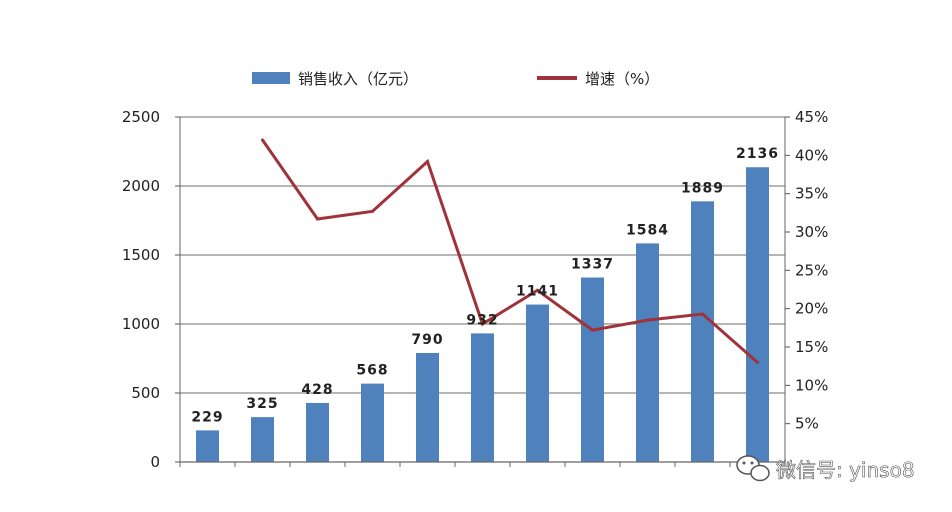 The image size is (952, 512). Describe the element at coordinates (811, 155) in the screenshot. I see `right-tick-label: 40%` at that location.